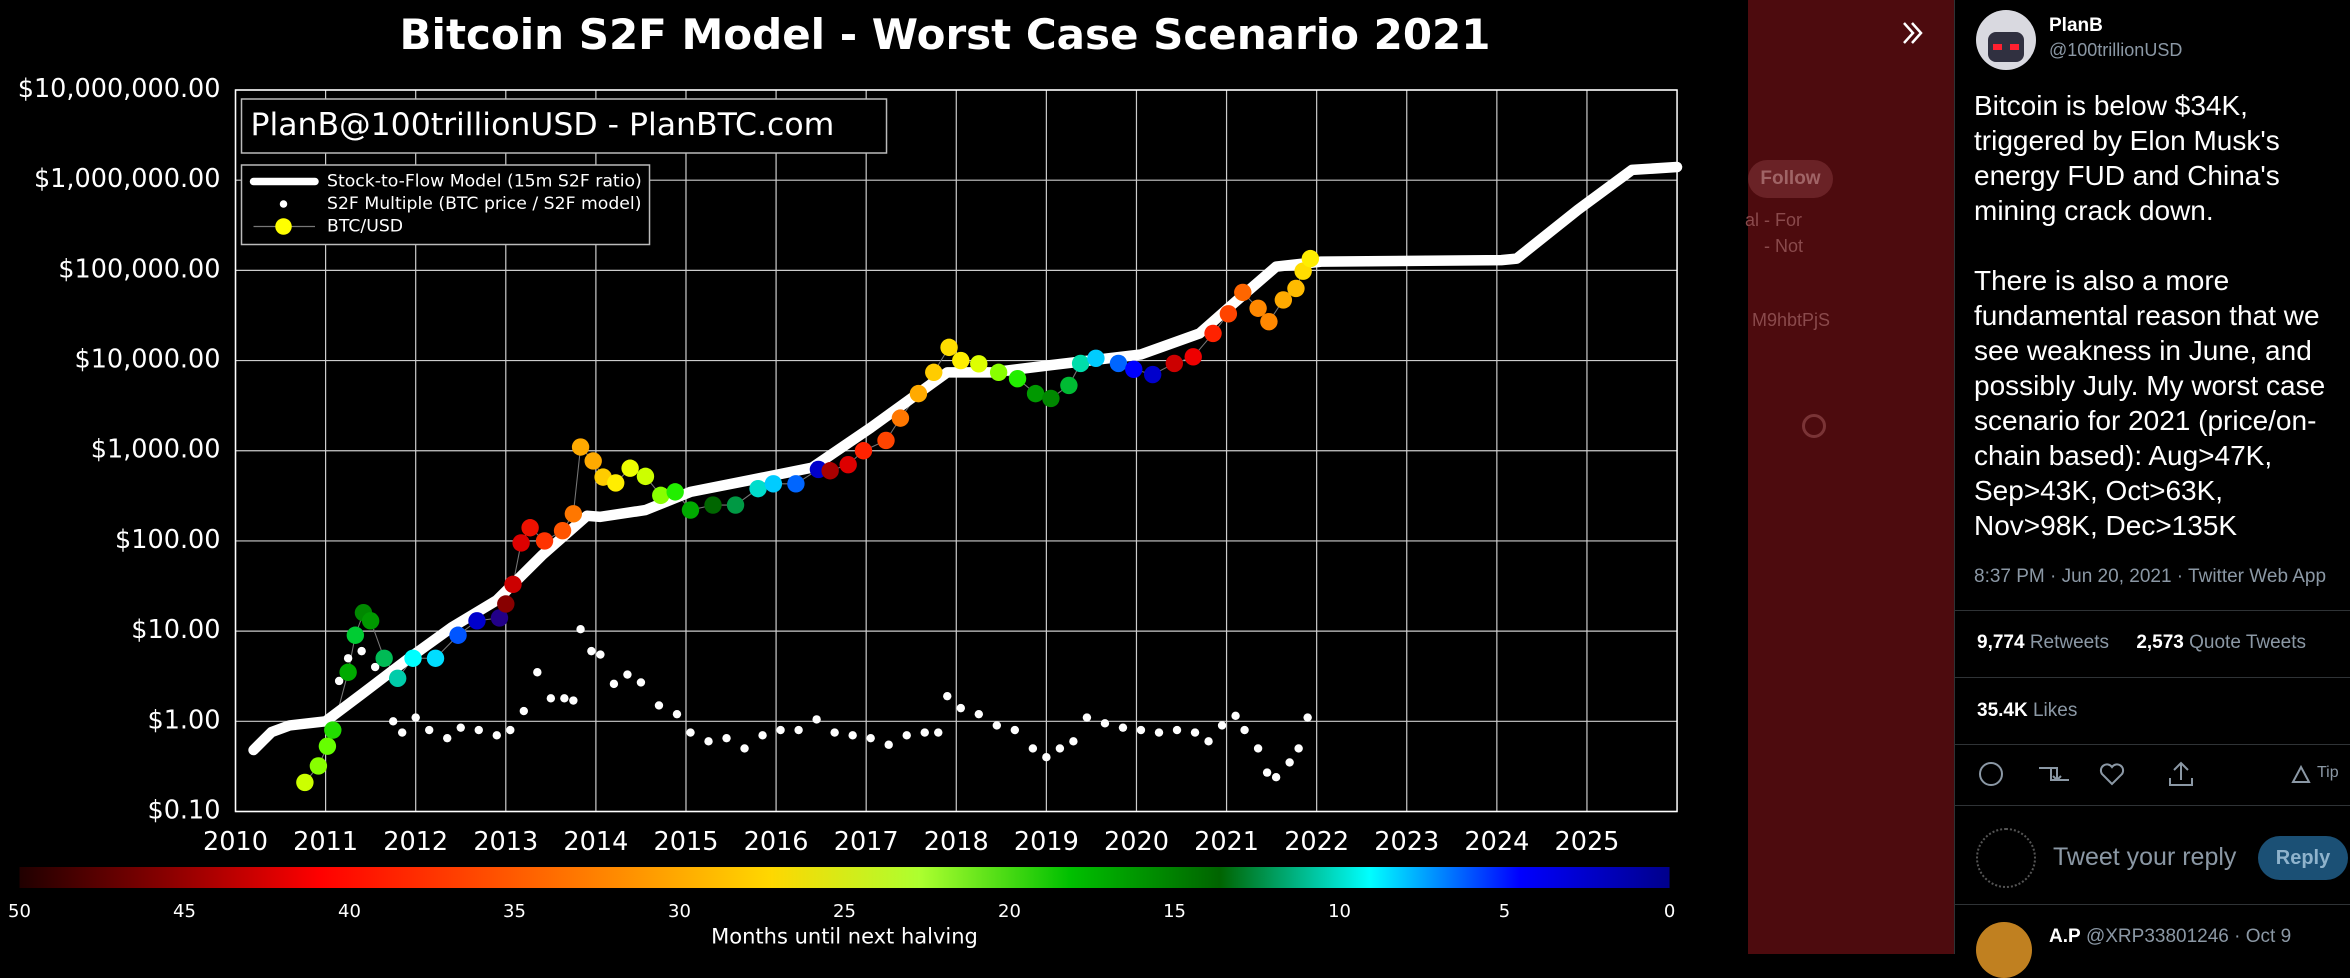  I want to click on faded-text: M9hbtPjS, so click(1791, 320).